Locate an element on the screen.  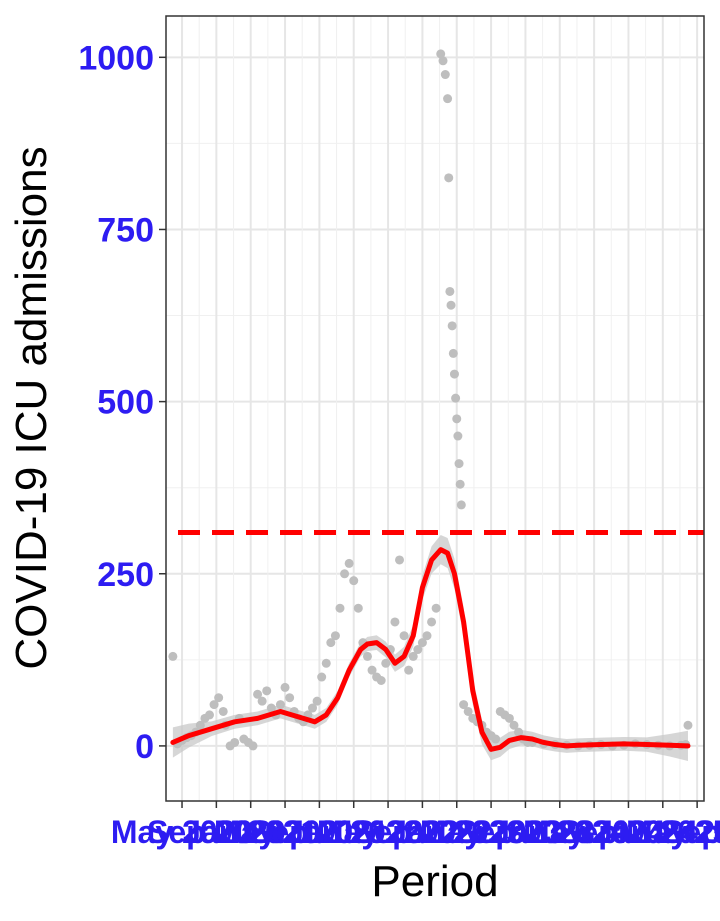
x-tick-label: May 2020 is located at coordinates (182, 832).